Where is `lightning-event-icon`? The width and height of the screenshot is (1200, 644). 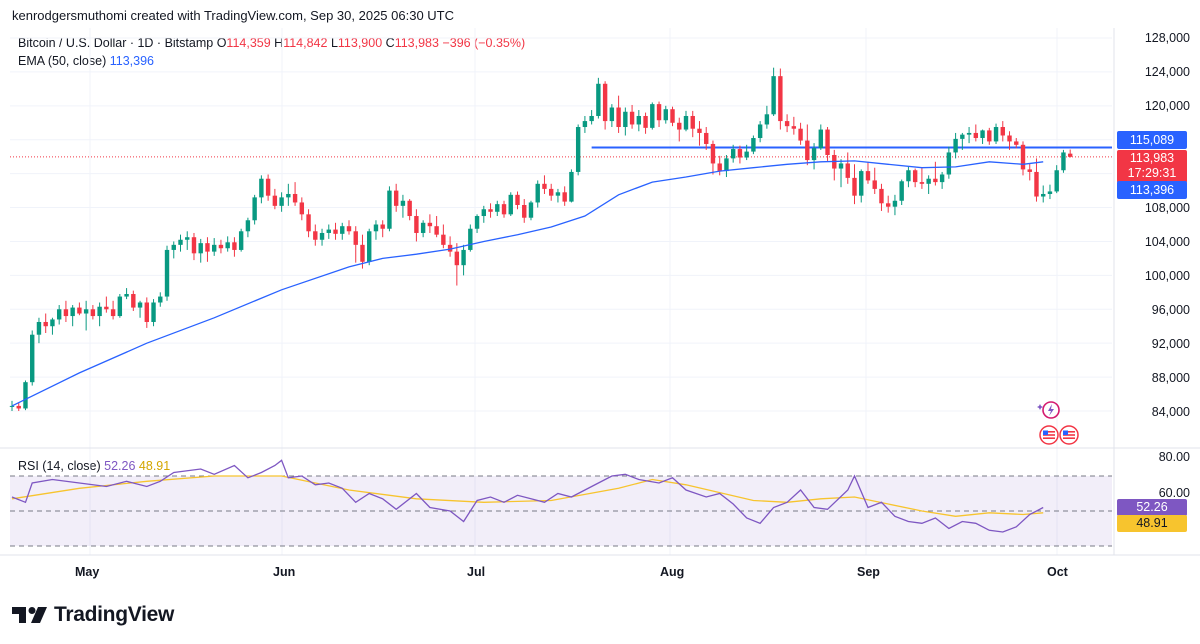 lightning-event-icon is located at coordinates (1049, 410).